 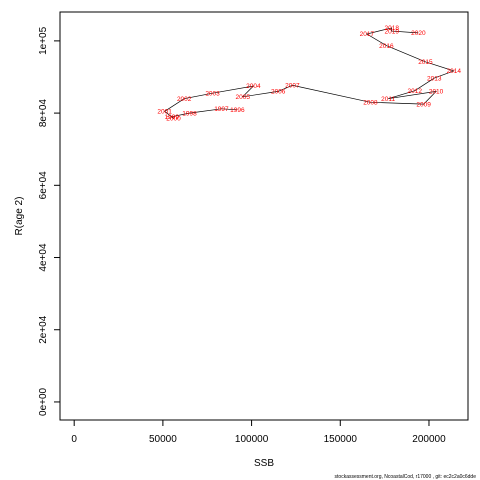 I want to click on y-tick-label: 4e+04, so click(x=43, y=257).